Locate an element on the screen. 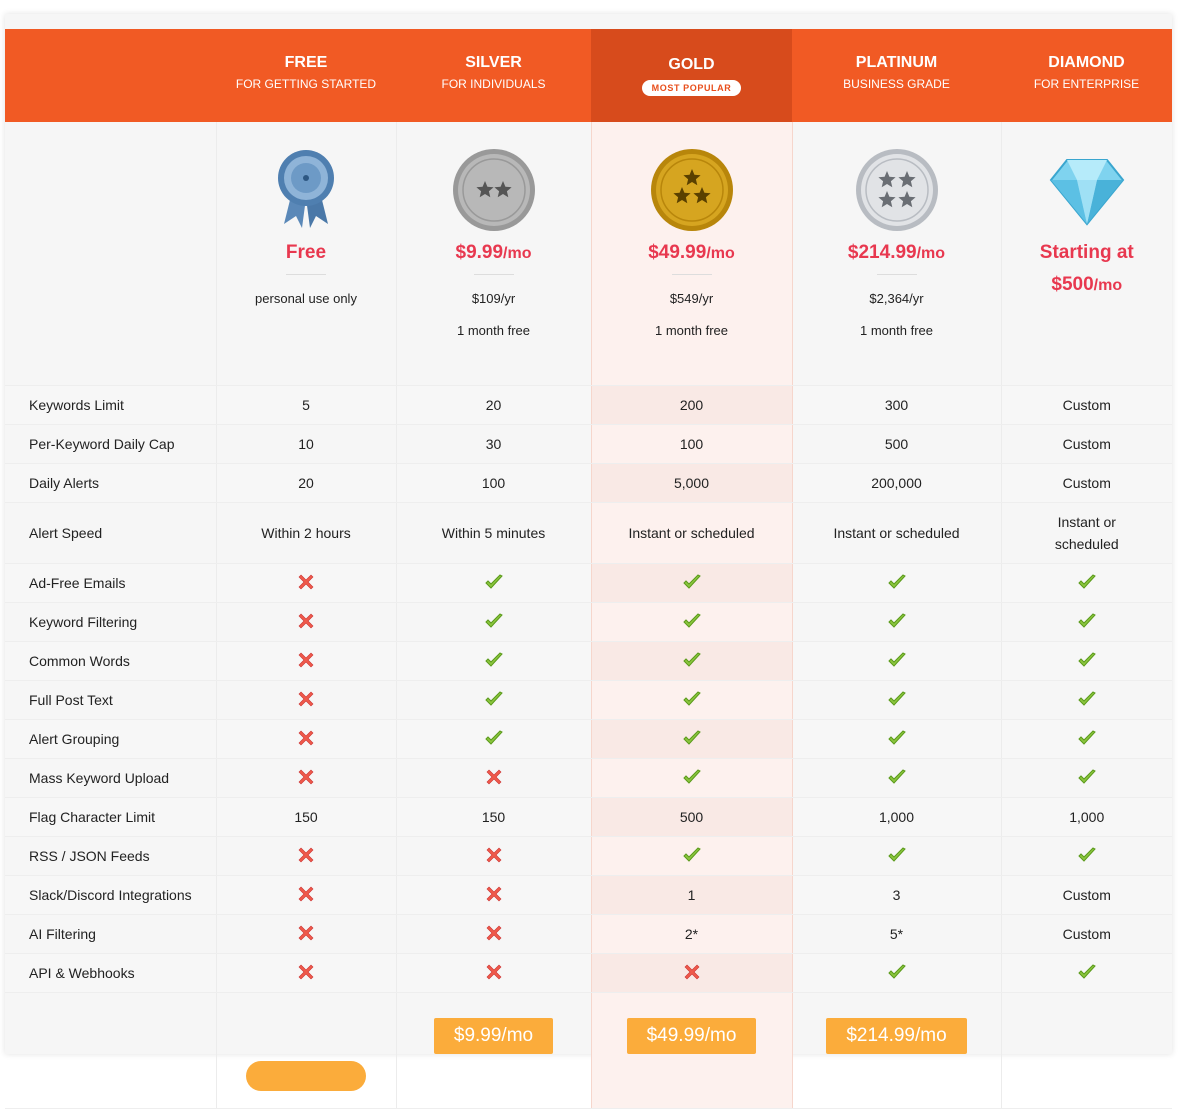 The height and width of the screenshot is (1109, 1180). plan-cell: 3 is located at coordinates (896, 895).